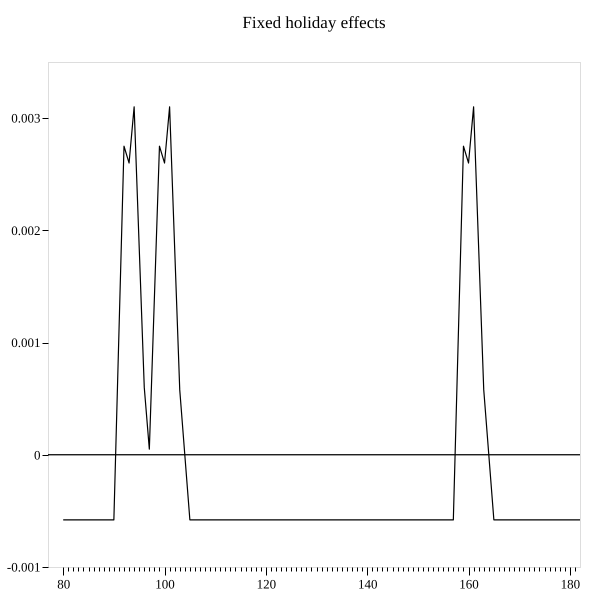 Image resolution: width=598 pixels, height=597 pixels. I want to click on y-tick-label: 0, so click(37, 454).